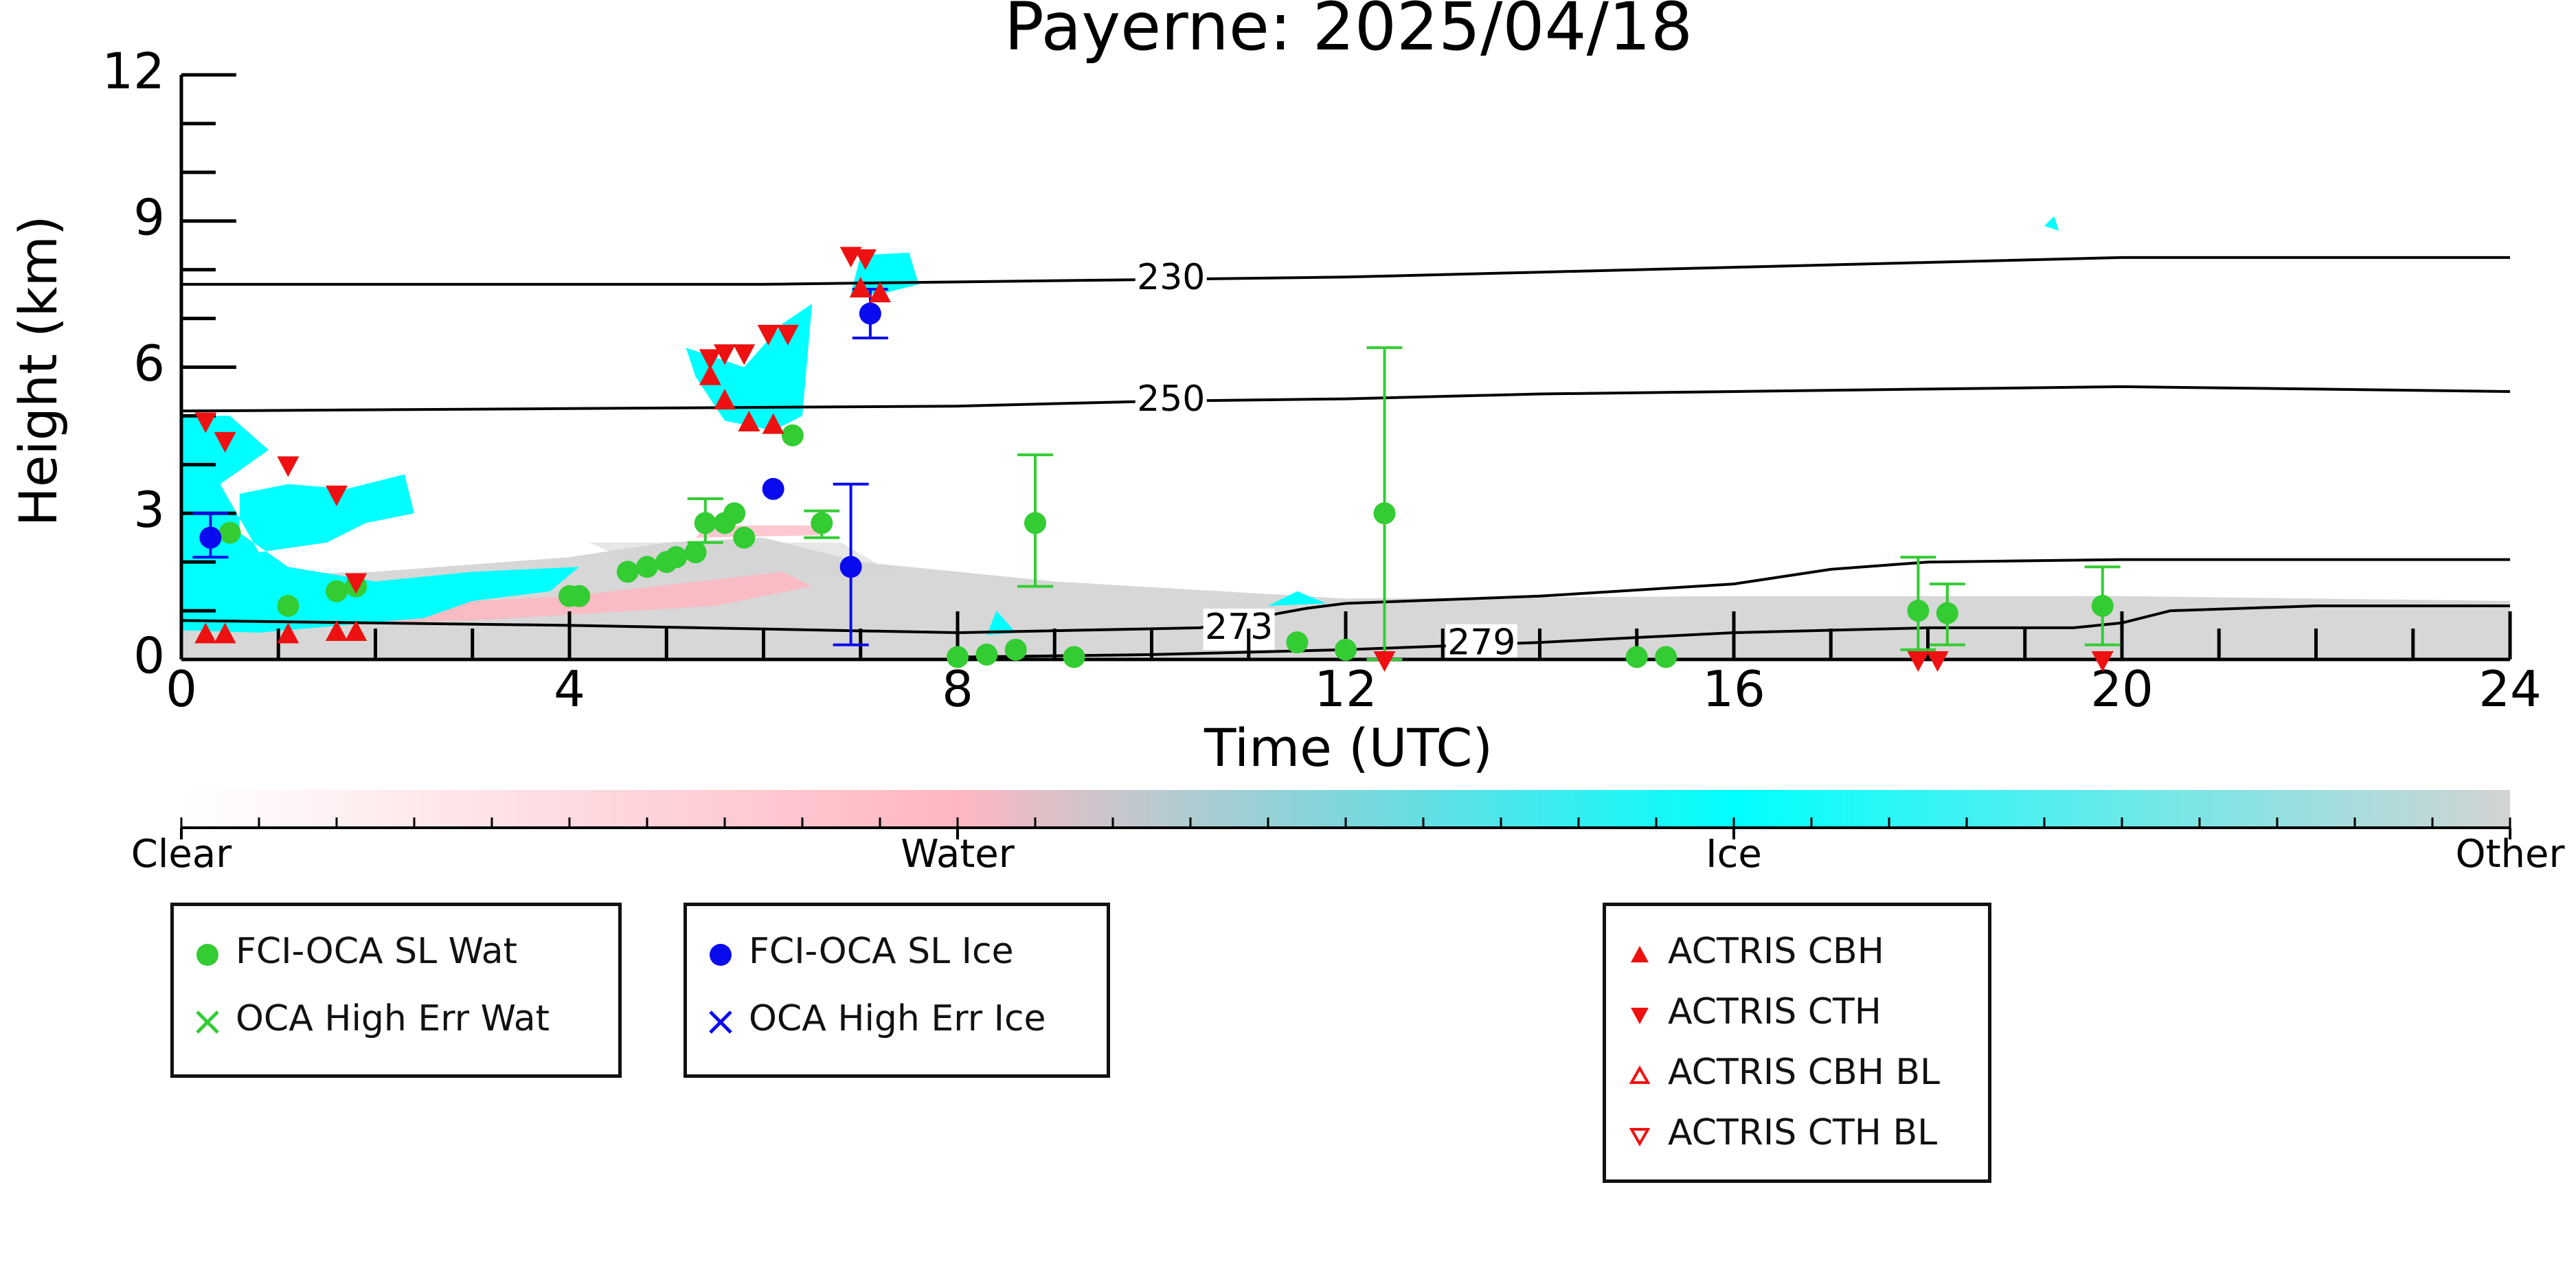 This screenshot has width=2576, height=1288. I want to click on colorbar-label-clear: Clear, so click(181, 854).